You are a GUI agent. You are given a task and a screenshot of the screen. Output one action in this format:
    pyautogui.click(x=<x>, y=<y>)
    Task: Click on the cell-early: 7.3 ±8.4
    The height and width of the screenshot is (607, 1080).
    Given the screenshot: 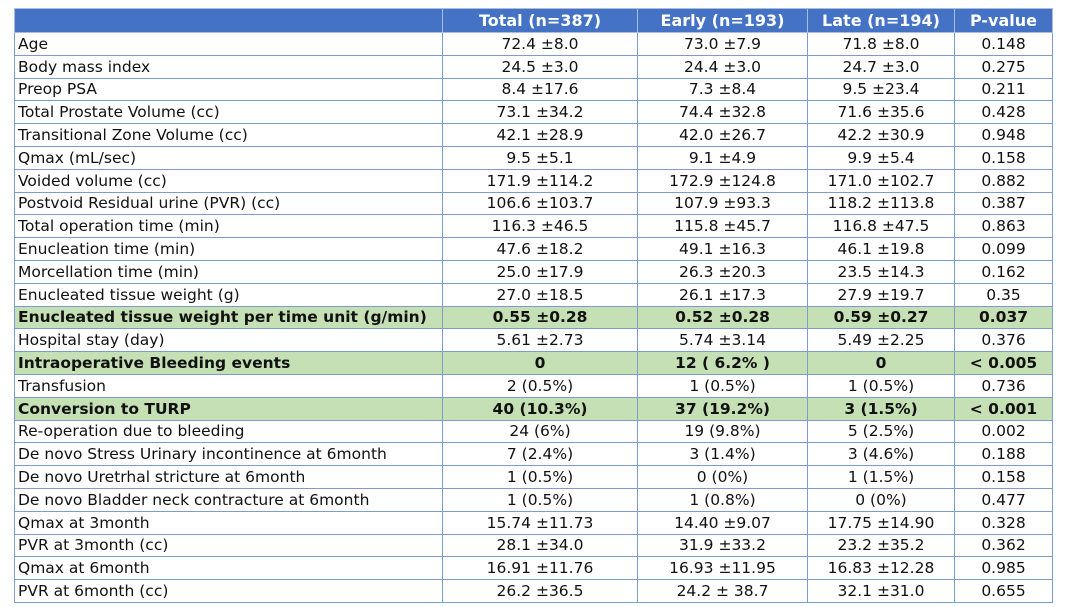 What is the action you would take?
    pyautogui.click(x=722, y=89)
    